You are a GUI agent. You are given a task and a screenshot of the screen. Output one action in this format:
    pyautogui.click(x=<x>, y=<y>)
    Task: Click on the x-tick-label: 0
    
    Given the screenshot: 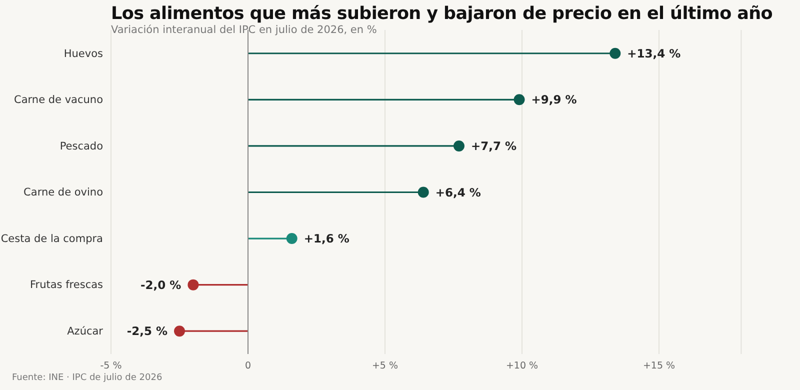 What is the action you would take?
    pyautogui.click(x=248, y=366)
    